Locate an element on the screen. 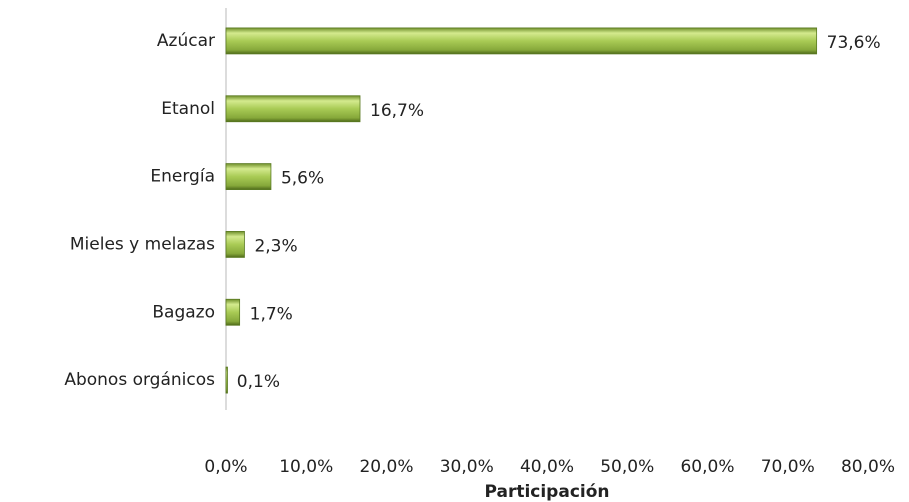 Image resolution: width=909 pixels, height=502 pixels. y-tick-label: Abonos orgánicos is located at coordinates (139, 380).